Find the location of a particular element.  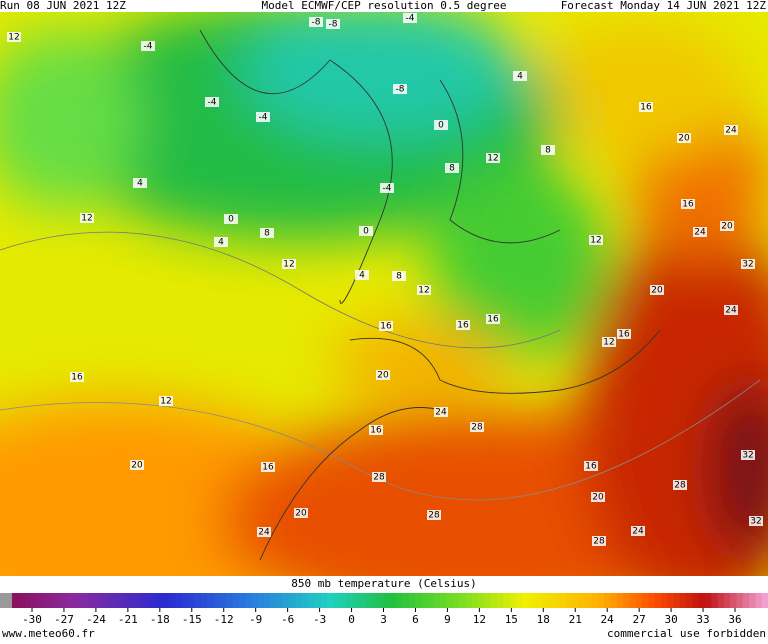

contour-label: 28 is located at coordinates (680, 486).